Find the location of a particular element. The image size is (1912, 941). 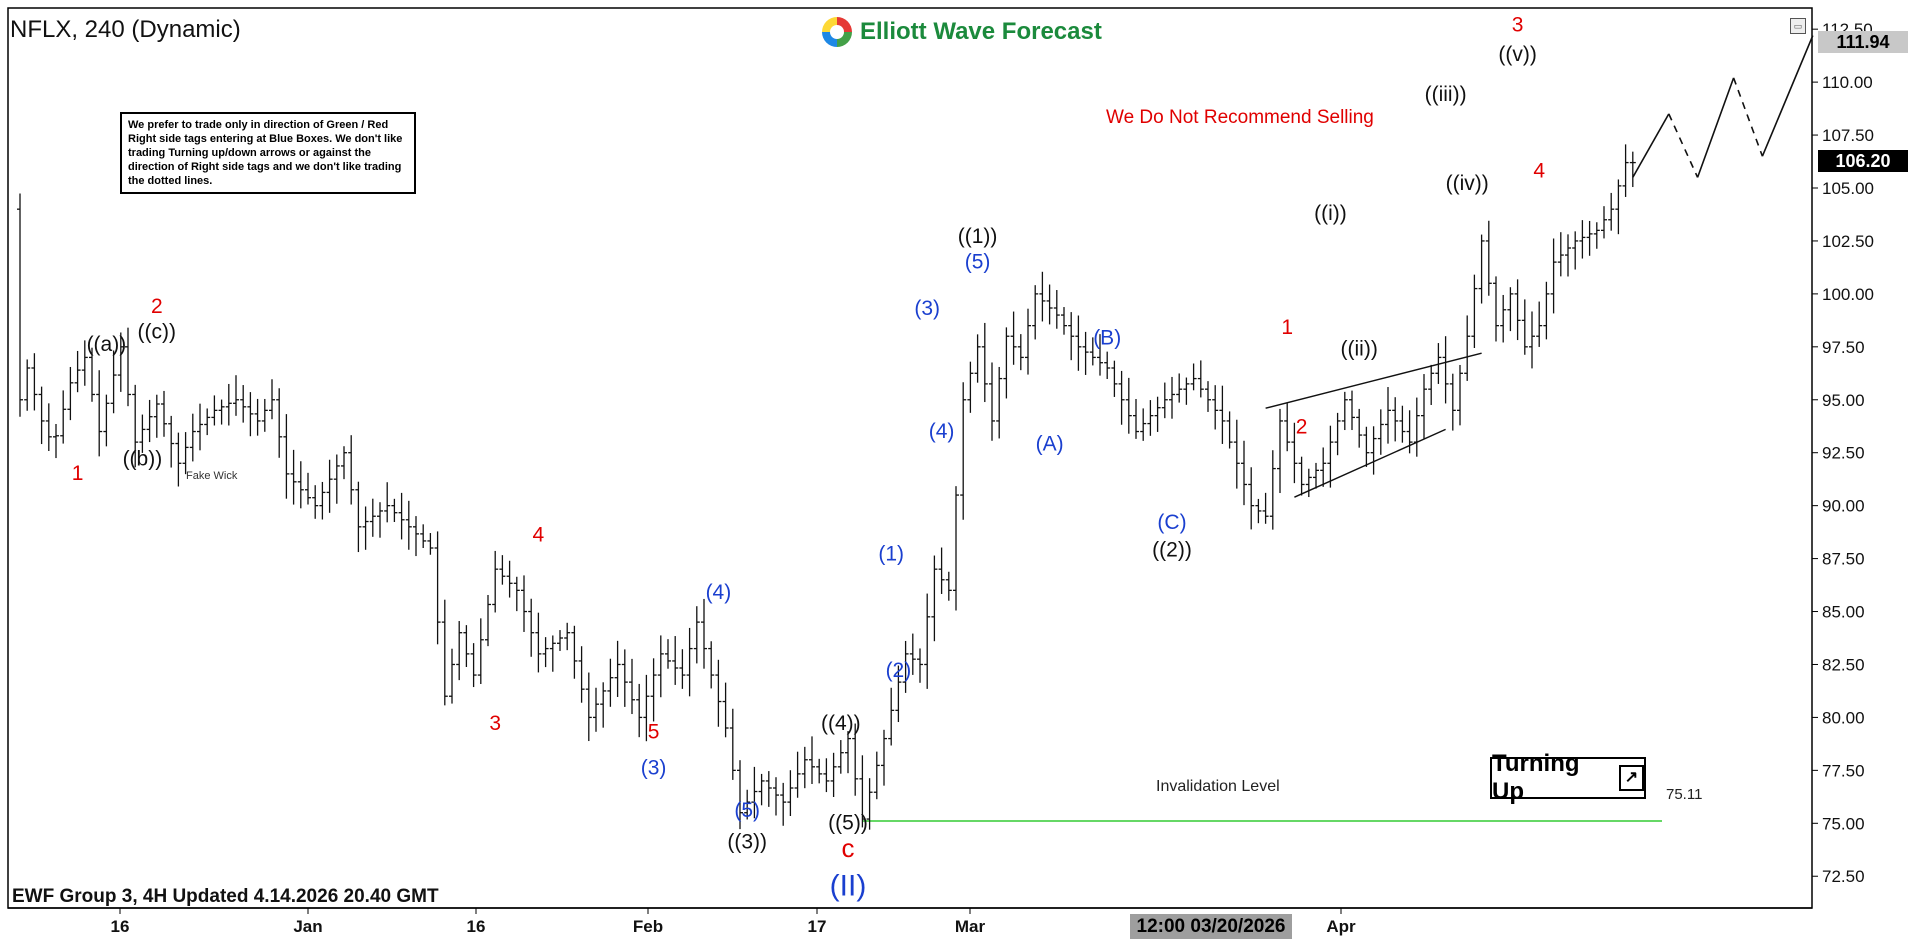

brand-logo: Elliott Wave Forecast is located at coordinates (962, 32).